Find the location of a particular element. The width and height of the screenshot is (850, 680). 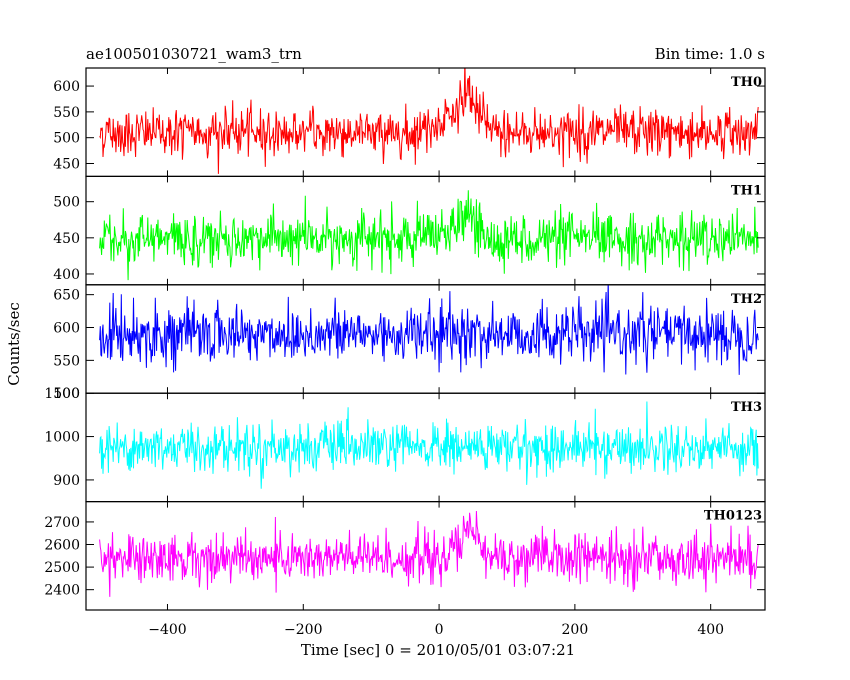

panel-th0123: 2400 2500 2600 2700 TH0123 is located at coordinates (405, 556).